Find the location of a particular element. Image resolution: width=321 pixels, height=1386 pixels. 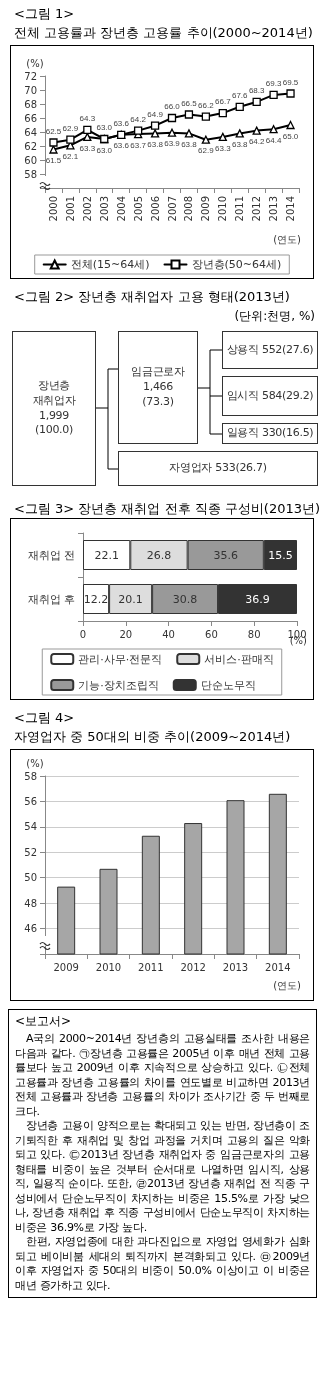

data-label: 65.0 is located at coordinates (290, 136).